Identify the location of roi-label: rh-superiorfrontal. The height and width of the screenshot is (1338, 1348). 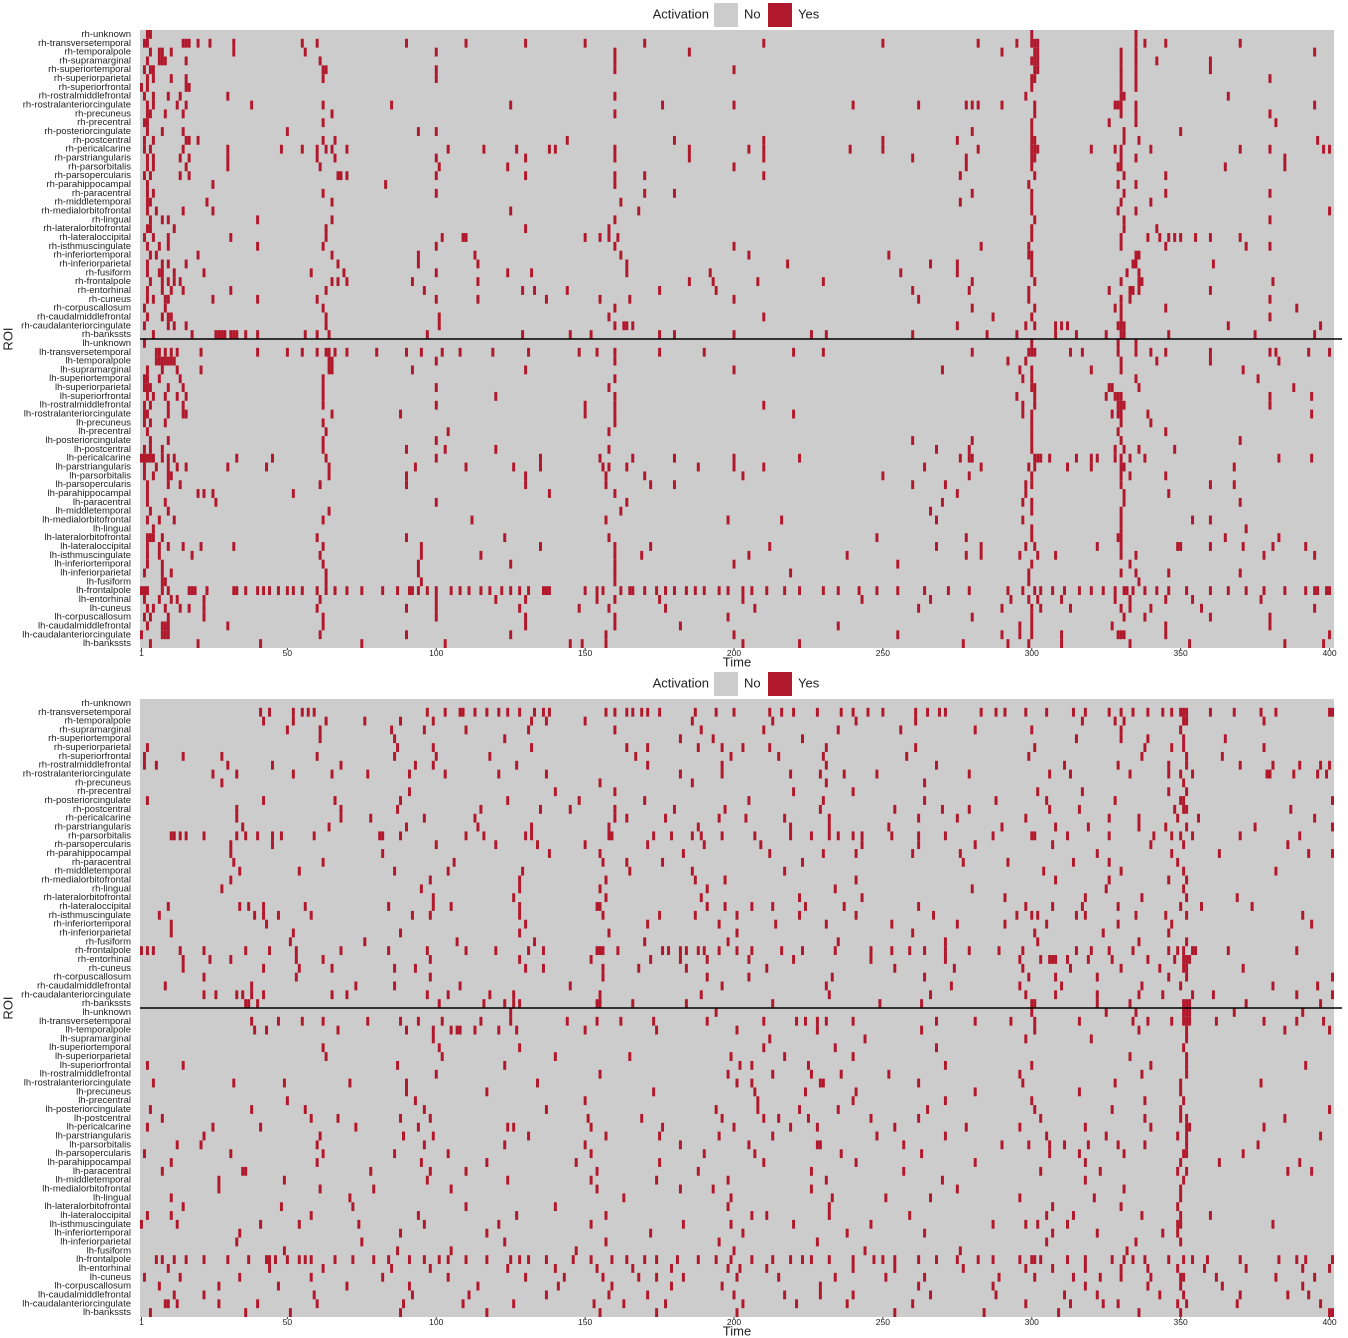
(95, 756).